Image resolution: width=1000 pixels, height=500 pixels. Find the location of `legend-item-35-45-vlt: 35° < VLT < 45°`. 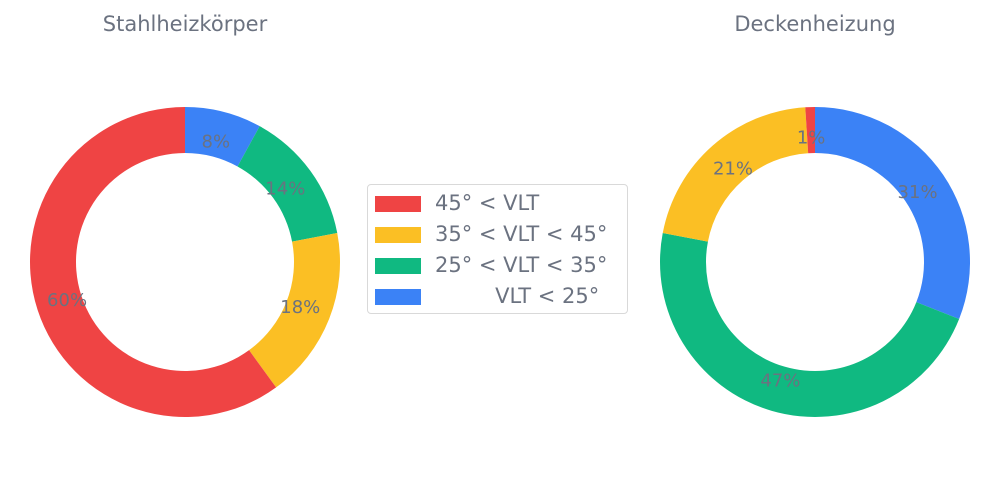

legend-item-35-45-vlt: 35° < VLT < 45° is located at coordinates (500, 233).